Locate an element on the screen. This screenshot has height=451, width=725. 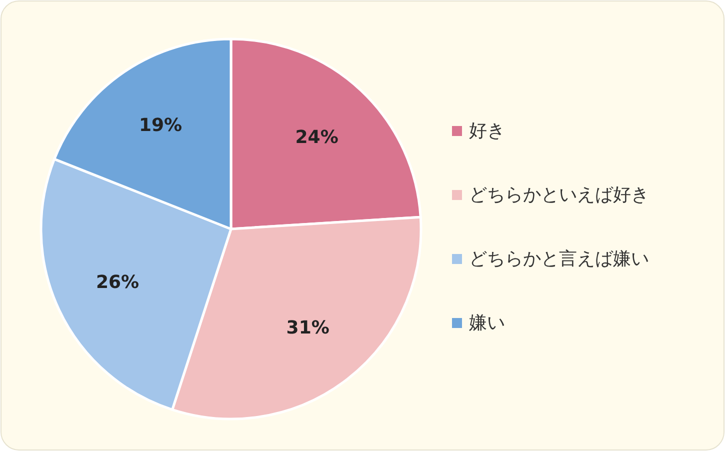
legend-label: 好き is located at coordinates (487, 131).